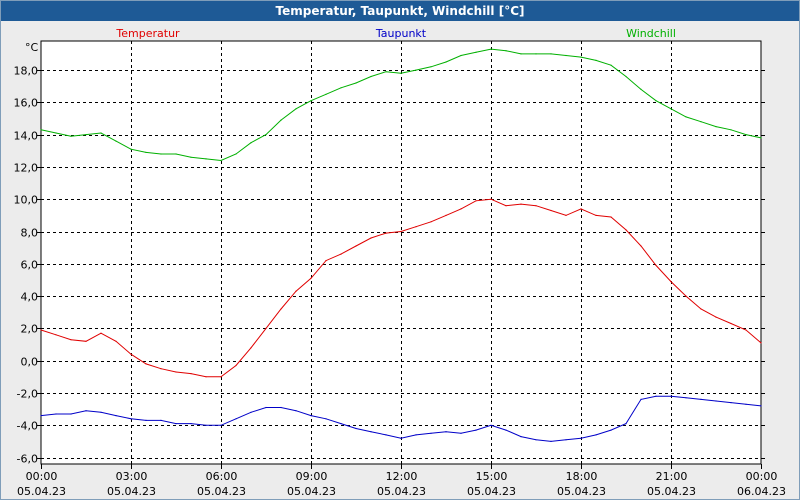 The image size is (800, 500). I want to click on y-tick-label: 10,0, so click(26, 200).